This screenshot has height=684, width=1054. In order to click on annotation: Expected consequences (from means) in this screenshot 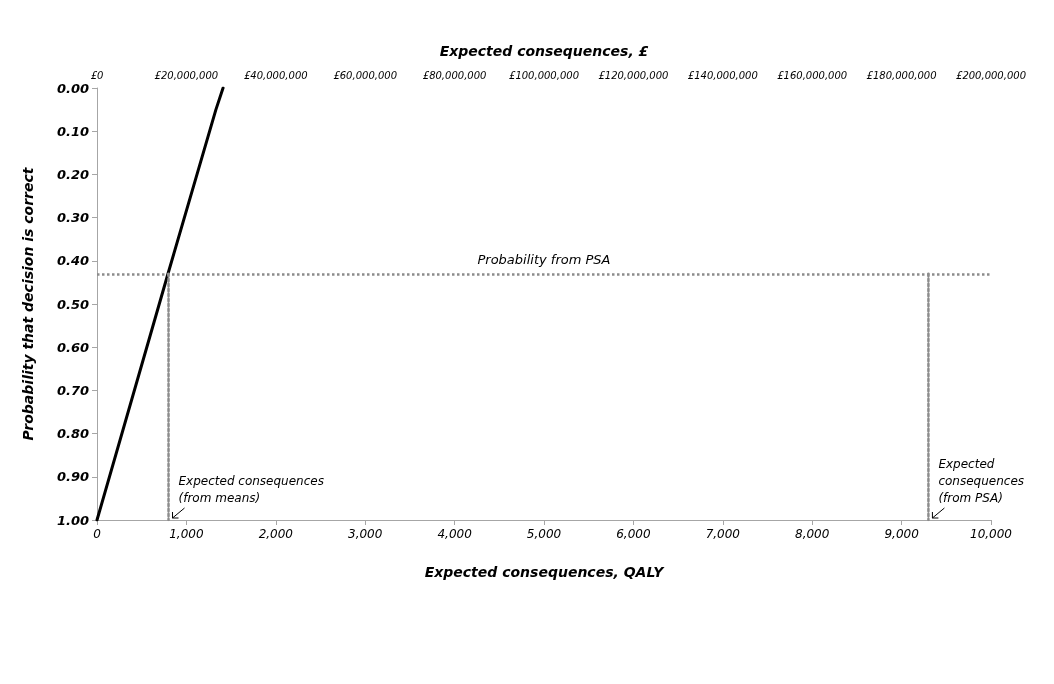, I will do `click(251, 489)`.